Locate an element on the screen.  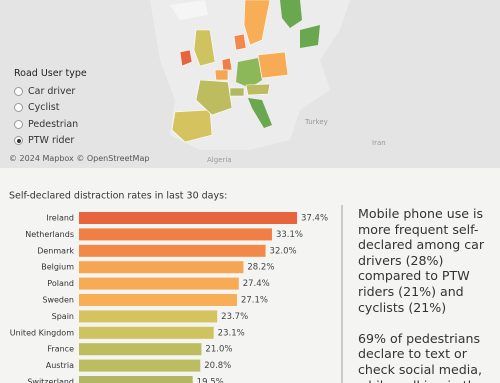
category-label: Ireland is located at coordinates (60, 218).